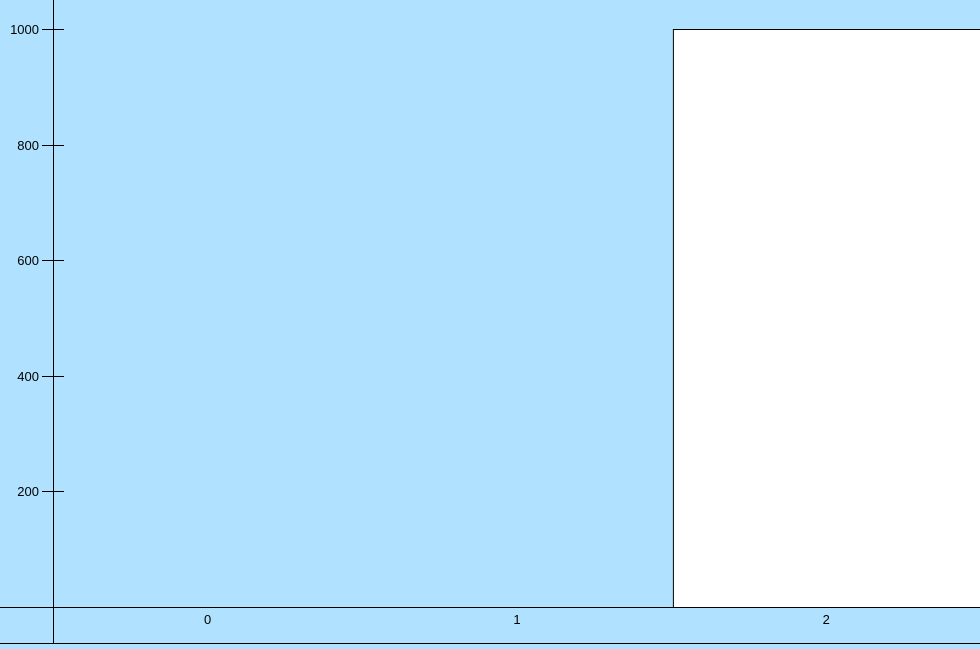  What do you see at coordinates (28, 376) in the screenshot?
I see `y-tick-label: 400` at bounding box center [28, 376].